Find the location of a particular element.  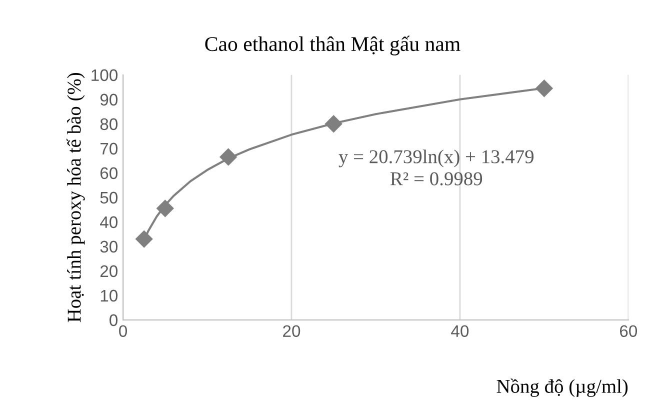

y-tick-label: 50 is located at coordinates (109, 198).